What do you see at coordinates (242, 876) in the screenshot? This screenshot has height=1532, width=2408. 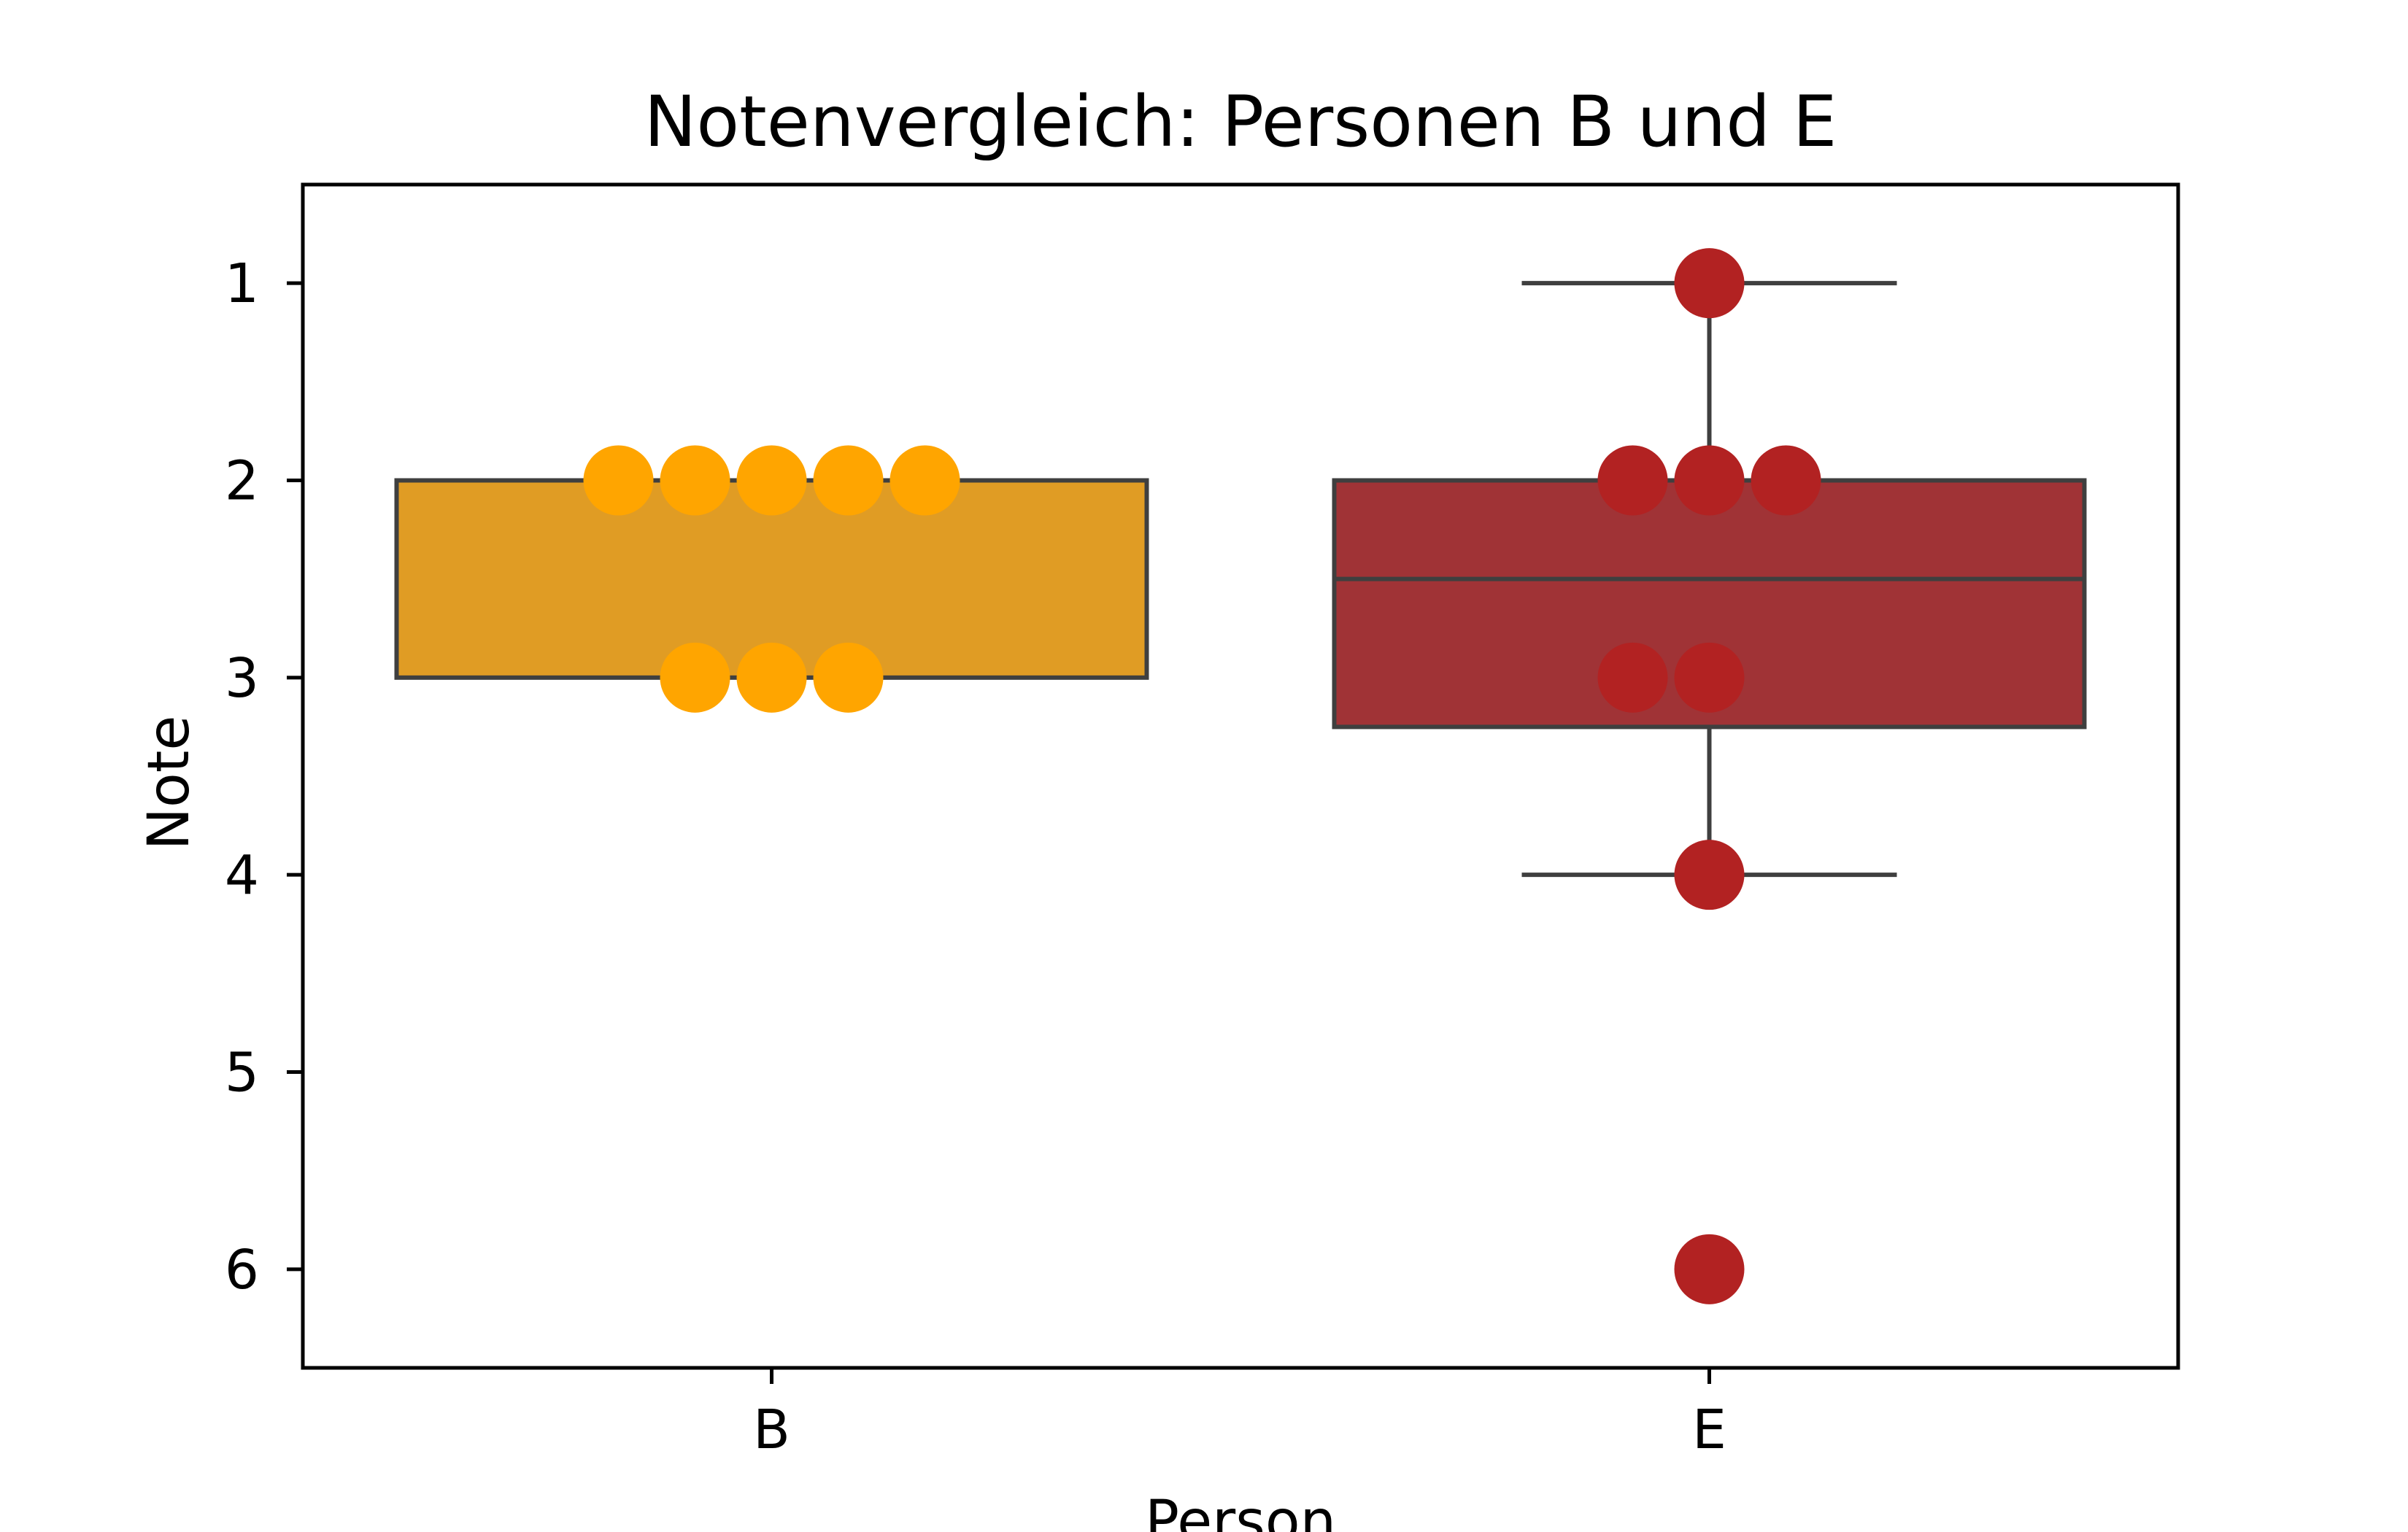 I see `y-tick-label: 4` at bounding box center [242, 876].